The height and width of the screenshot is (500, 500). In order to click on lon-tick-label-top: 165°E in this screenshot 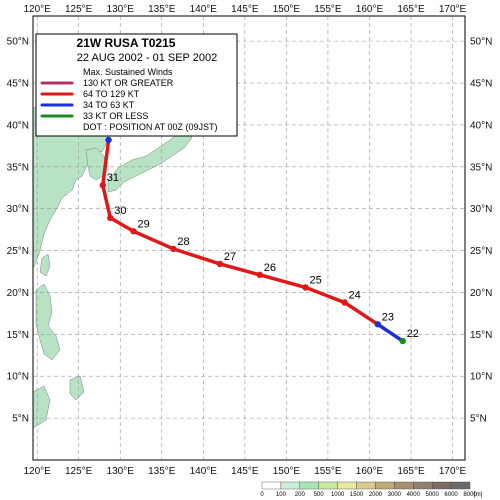, I will do `click(411, 9)`.